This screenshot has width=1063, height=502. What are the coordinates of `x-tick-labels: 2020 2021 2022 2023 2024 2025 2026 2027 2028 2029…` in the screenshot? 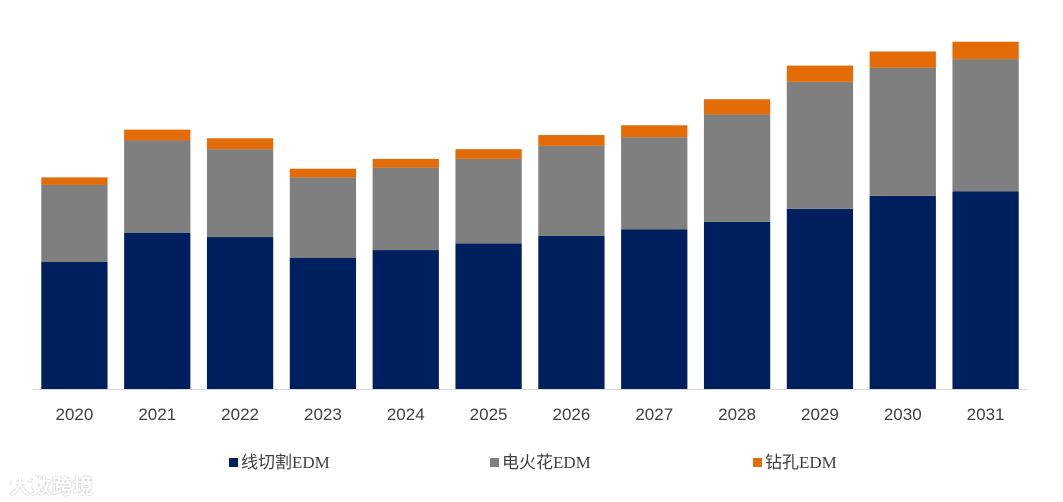 It's located at (530, 414).